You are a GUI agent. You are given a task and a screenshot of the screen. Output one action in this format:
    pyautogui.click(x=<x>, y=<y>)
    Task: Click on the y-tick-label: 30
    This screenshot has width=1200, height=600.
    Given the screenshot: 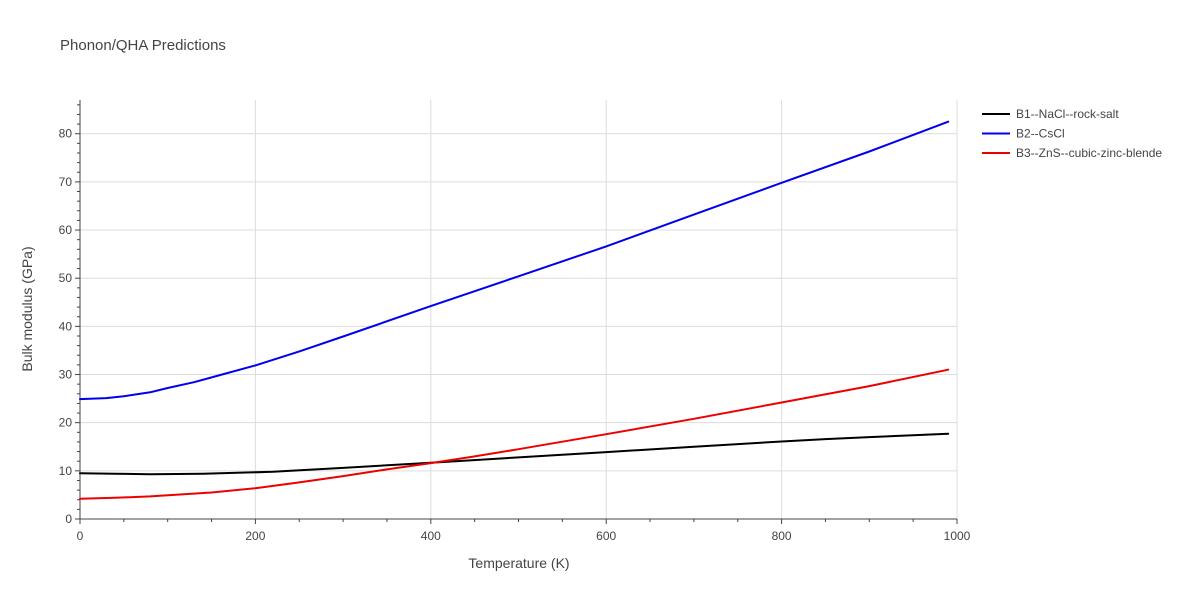 What is the action you would take?
    pyautogui.click(x=66, y=375)
    